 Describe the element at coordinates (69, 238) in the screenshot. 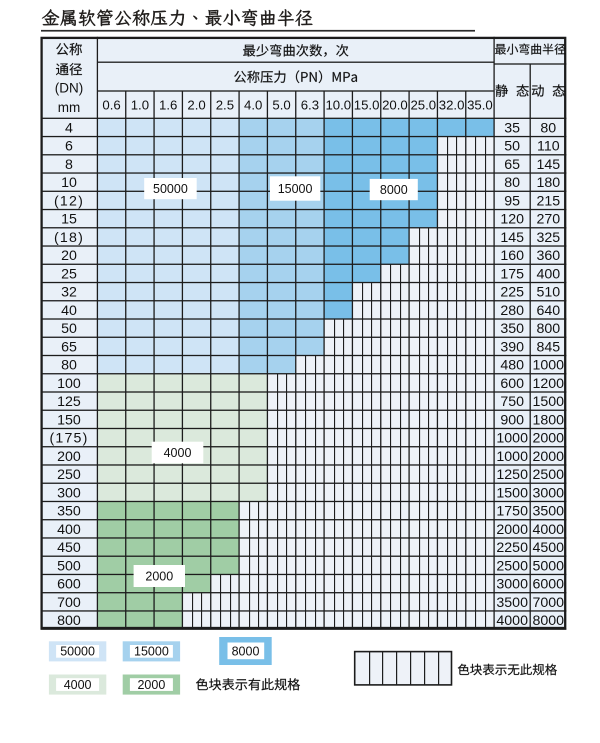

I see `svg-text: (18)` at that location.